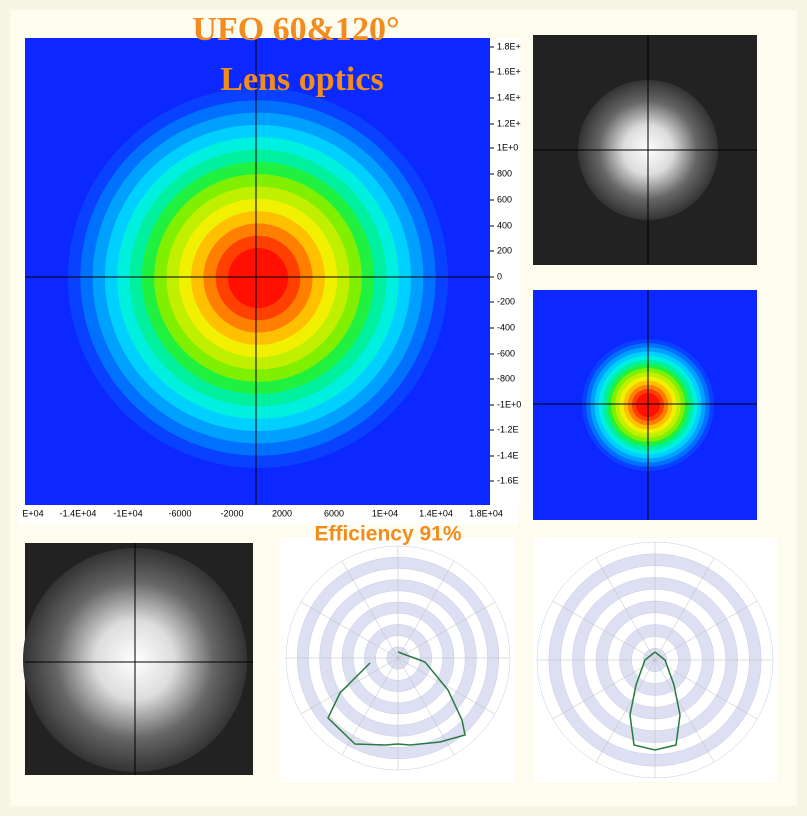  I want to click on x-tick-label: -1.4E+04, so click(78, 513).